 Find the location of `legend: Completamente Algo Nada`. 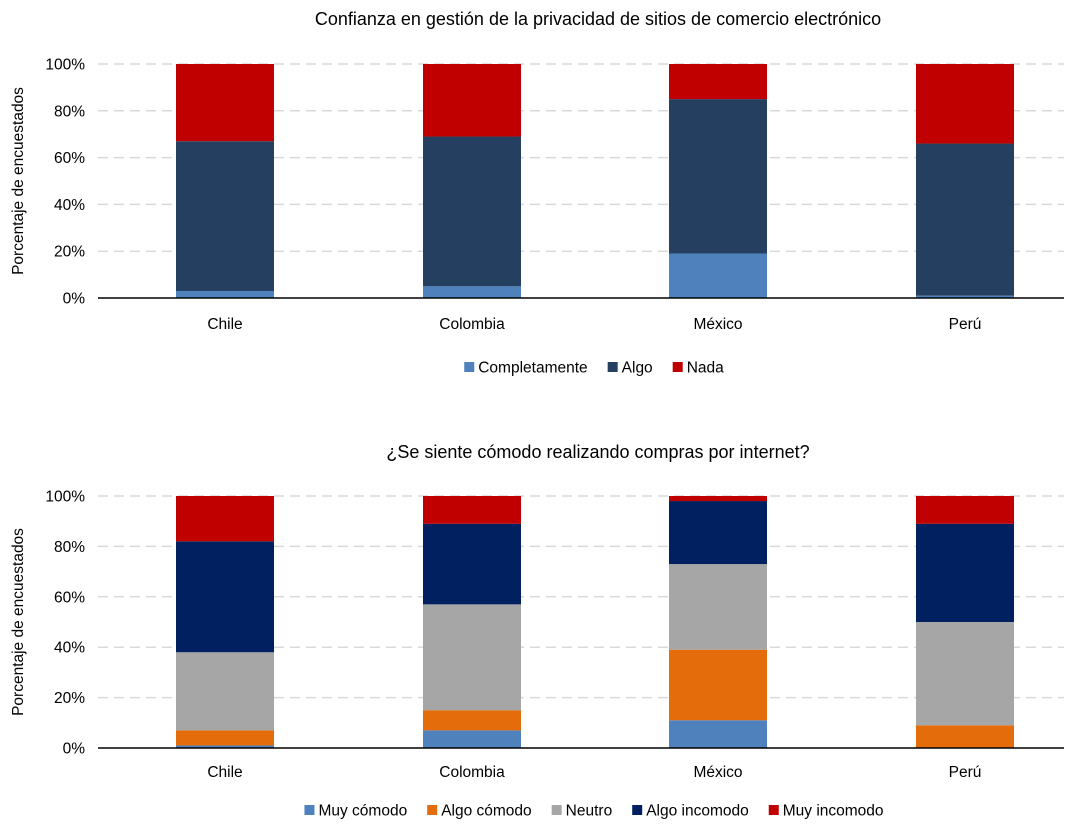

legend: Completamente Algo Nada is located at coordinates (594, 368).